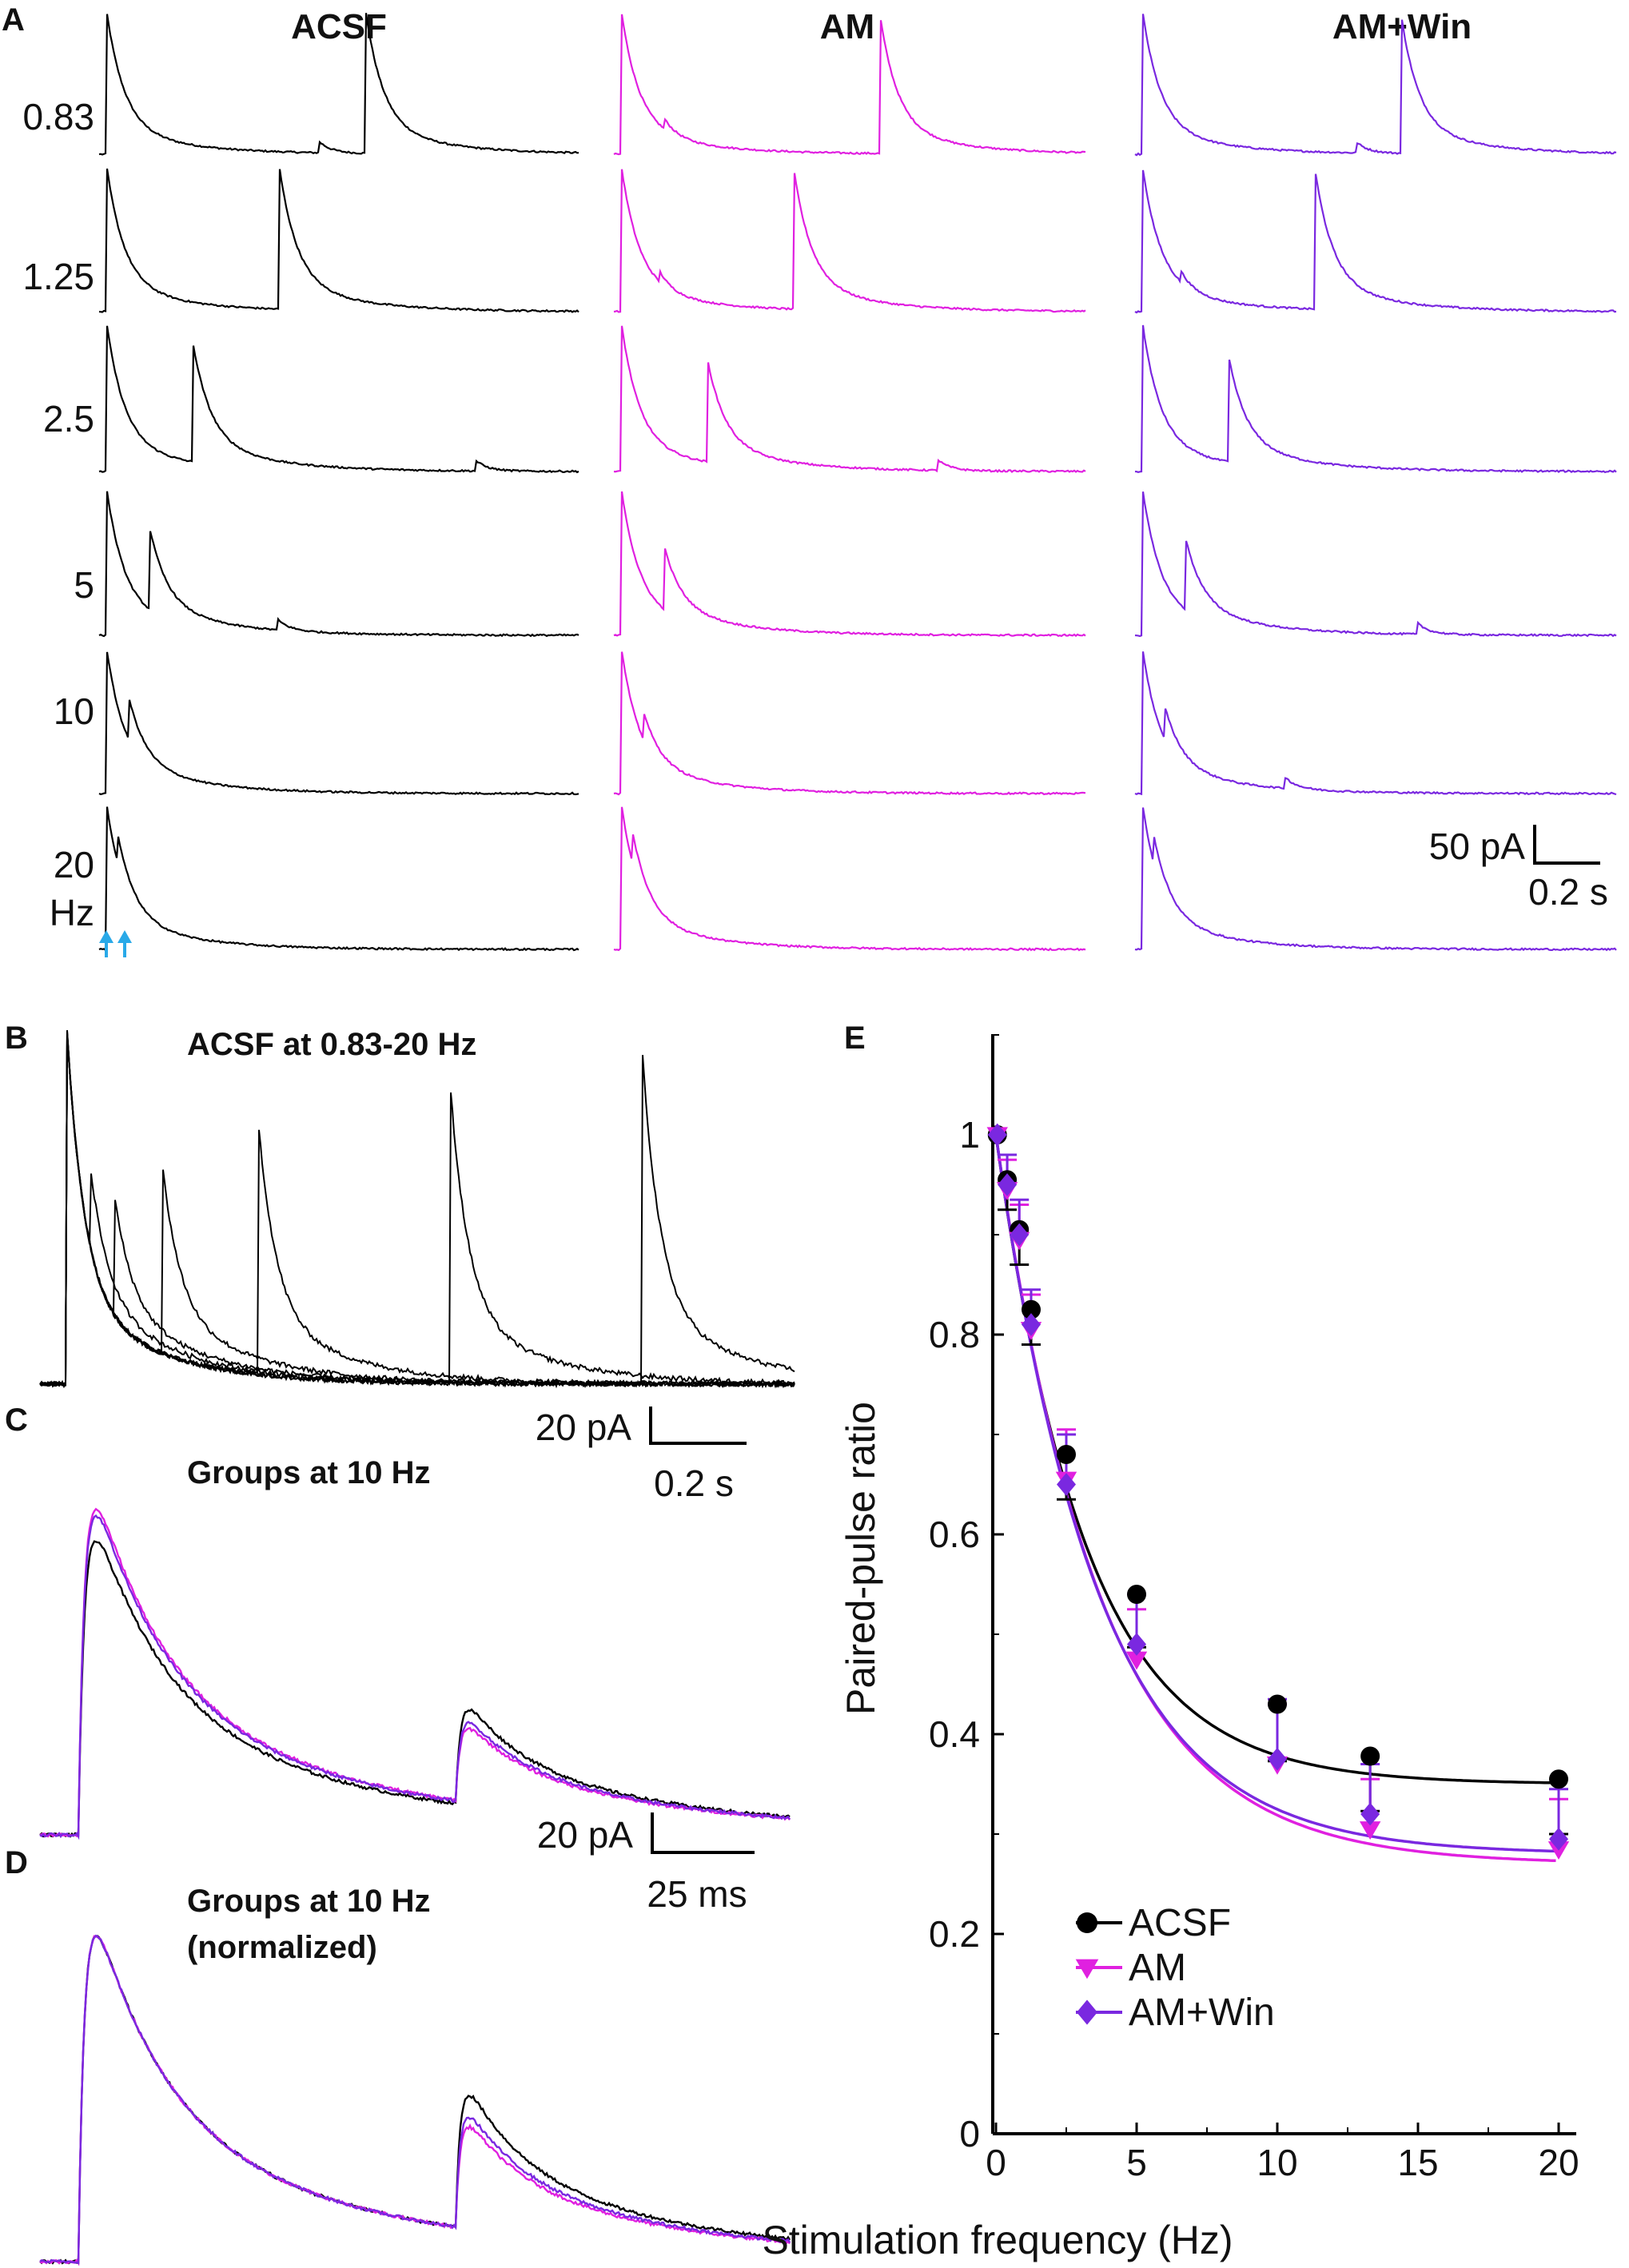 The image size is (1629, 2268). Describe the element at coordinates (954, 1734) in the screenshot. I see `y-tick-label-2: 0.4` at that location.